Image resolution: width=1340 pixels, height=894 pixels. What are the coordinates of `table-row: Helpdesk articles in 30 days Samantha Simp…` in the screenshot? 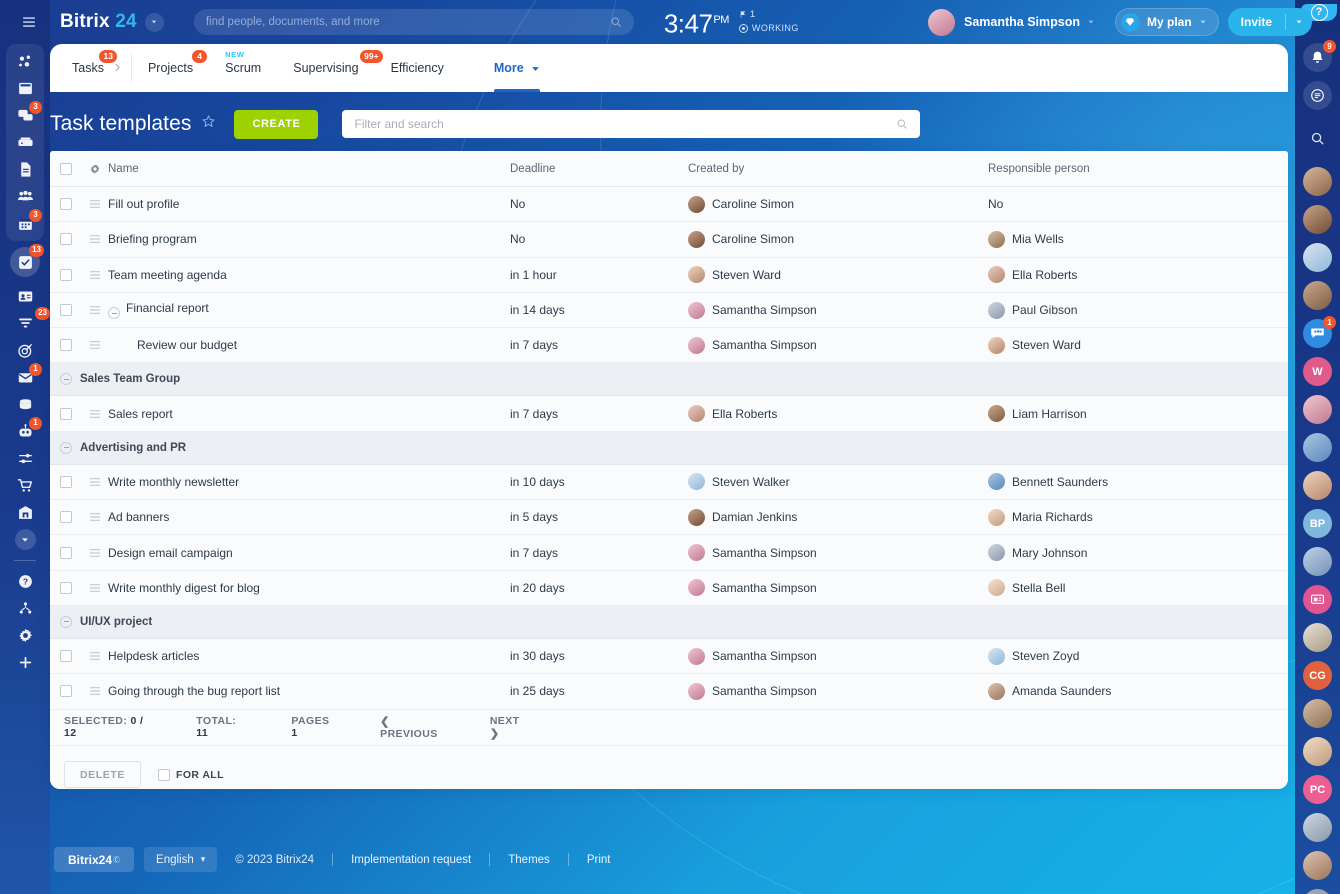 It's located at (669, 656).